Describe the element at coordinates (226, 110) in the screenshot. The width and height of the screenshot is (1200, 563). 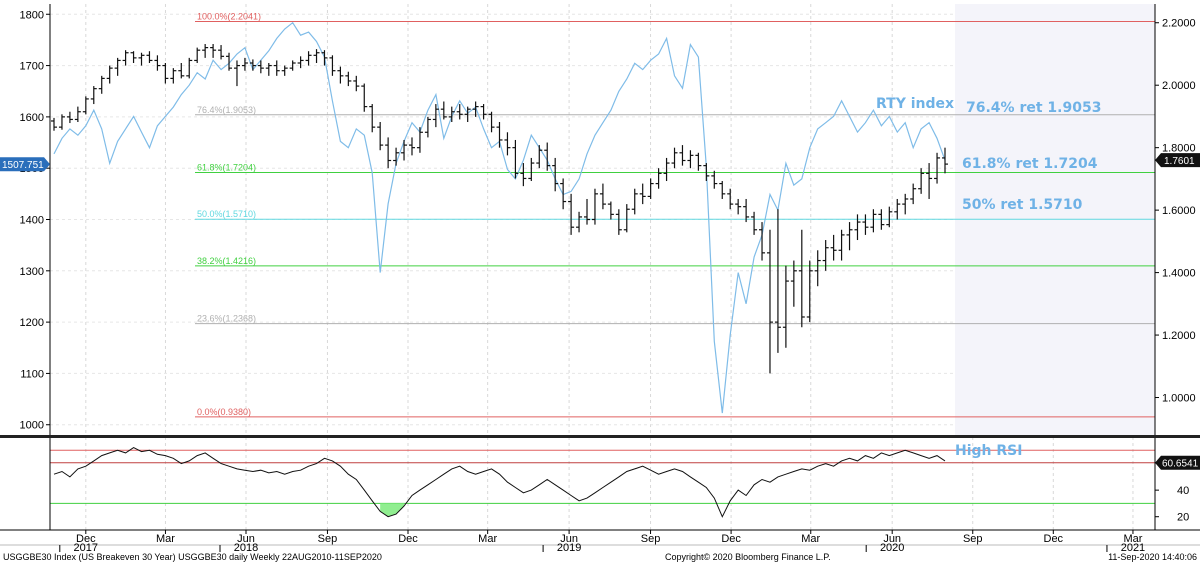
I see `fib-level-label: 76.4%(1.9053)` at that location.